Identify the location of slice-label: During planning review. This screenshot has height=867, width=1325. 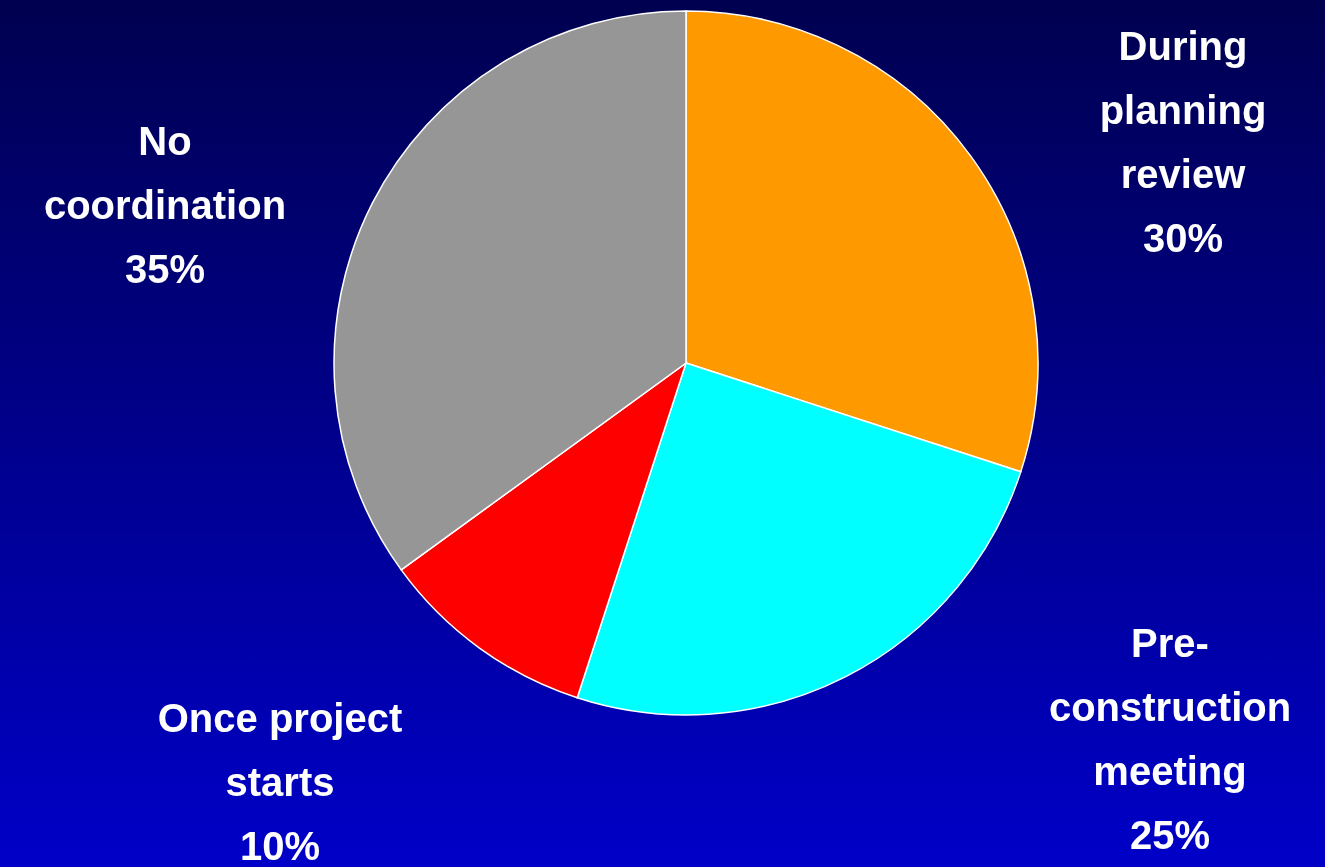
(1183, 110).